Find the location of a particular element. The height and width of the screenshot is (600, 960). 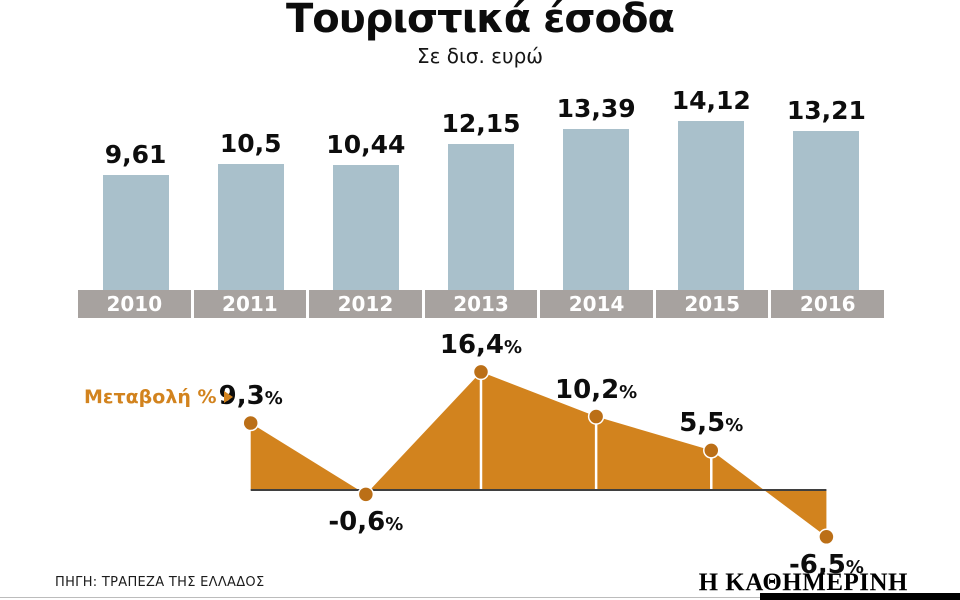

data-point-2012 is located at coordinates (366, 494).